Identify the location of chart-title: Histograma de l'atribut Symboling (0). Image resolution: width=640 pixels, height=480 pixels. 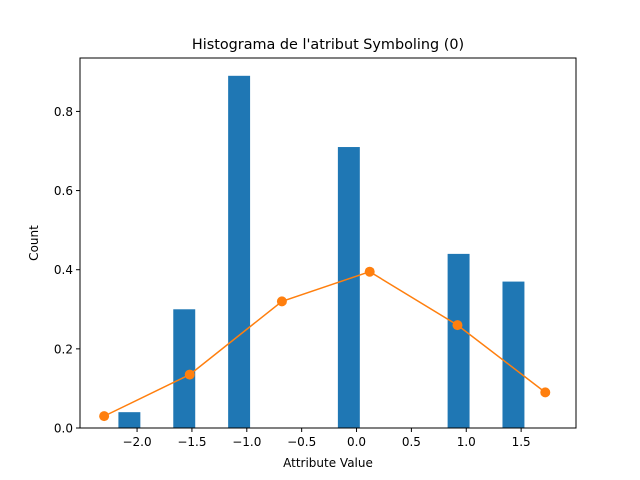
(328, 45).